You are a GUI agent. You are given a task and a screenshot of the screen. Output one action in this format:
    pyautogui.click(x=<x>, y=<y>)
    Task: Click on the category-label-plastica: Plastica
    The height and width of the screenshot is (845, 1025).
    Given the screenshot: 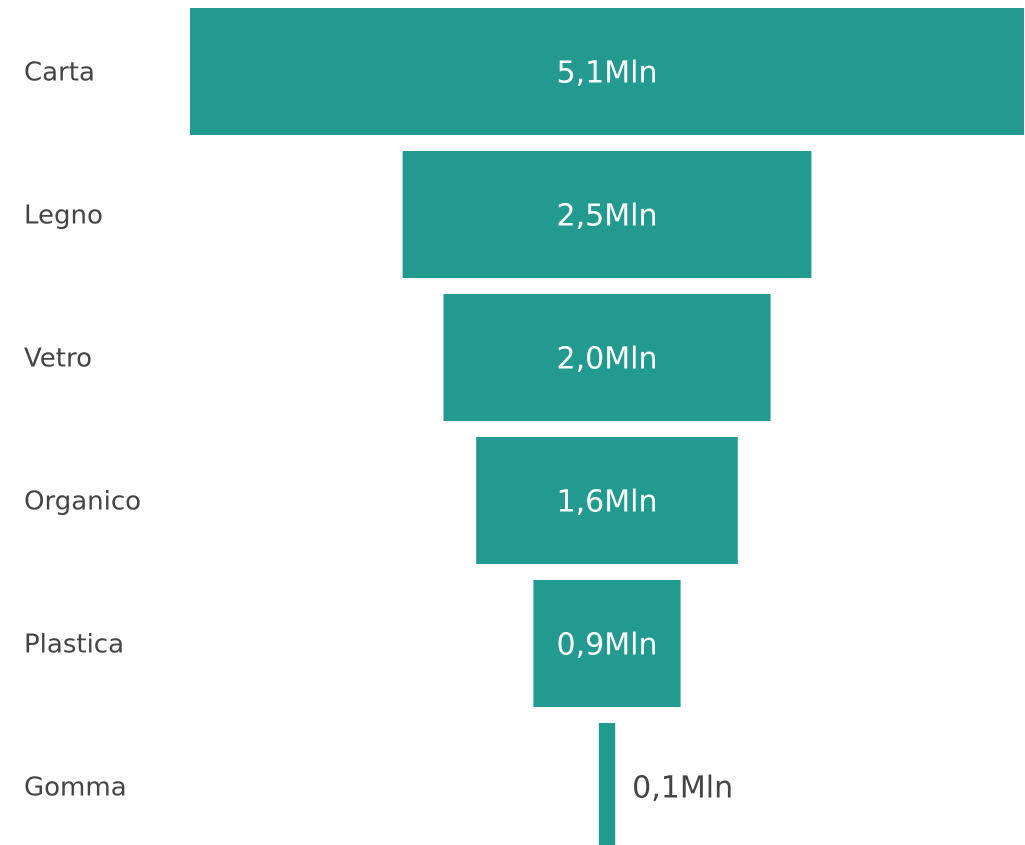 What is the action you would take?
    pyautogui.click(x=74, y=645)
    